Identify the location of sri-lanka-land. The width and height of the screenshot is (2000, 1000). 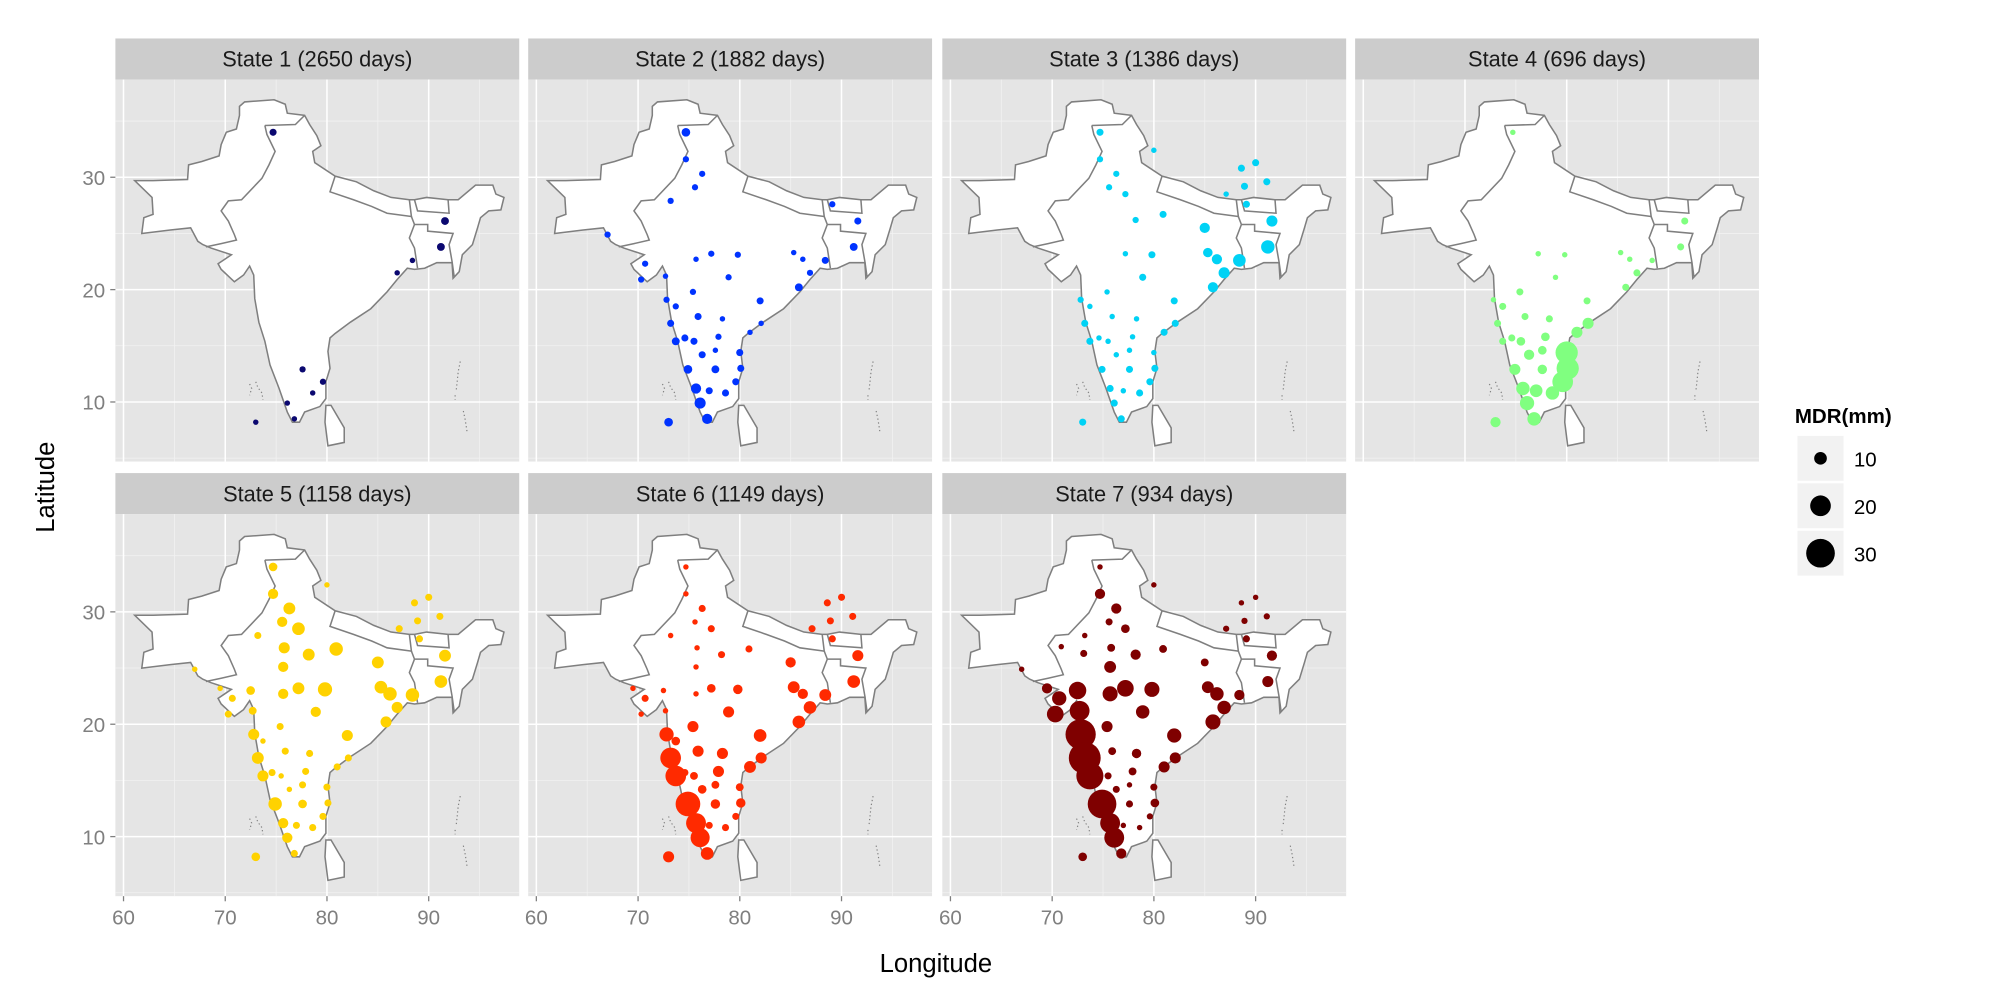
(335, 860).